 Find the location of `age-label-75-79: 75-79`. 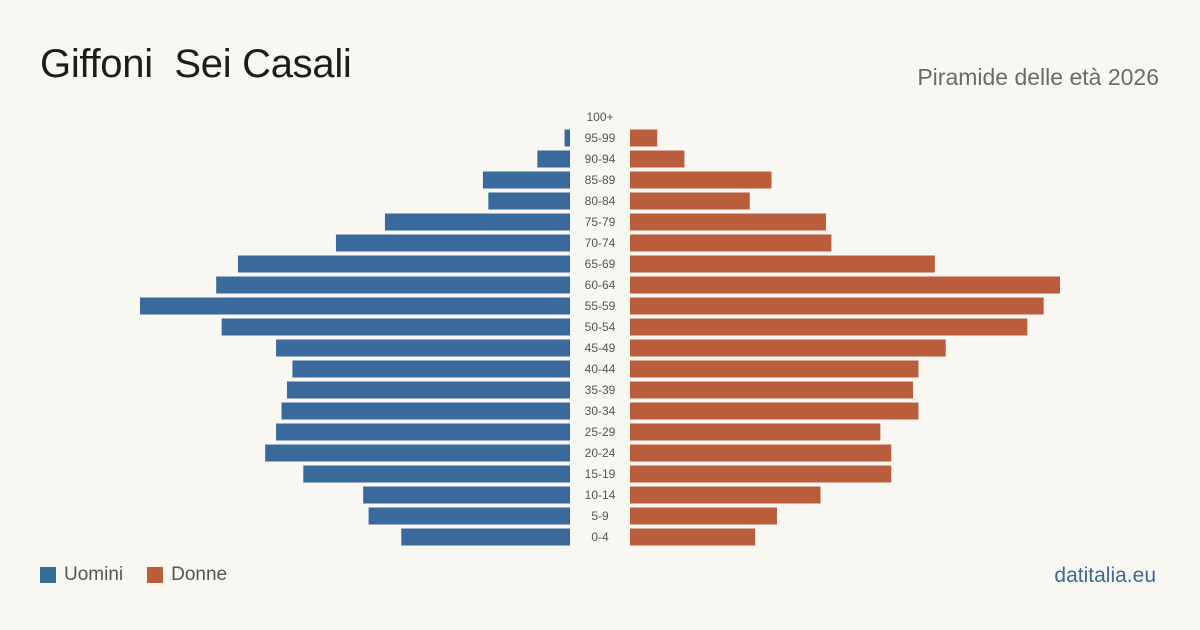

age-label-75-79: 75-79 is located at coordinates (600, 222).